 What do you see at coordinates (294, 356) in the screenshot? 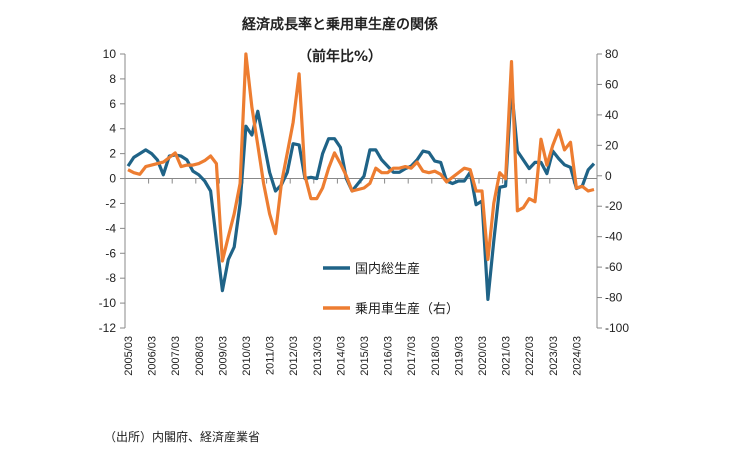
I see `x-axis-tick-label: 2012/03` at bounding box center [294, 356].